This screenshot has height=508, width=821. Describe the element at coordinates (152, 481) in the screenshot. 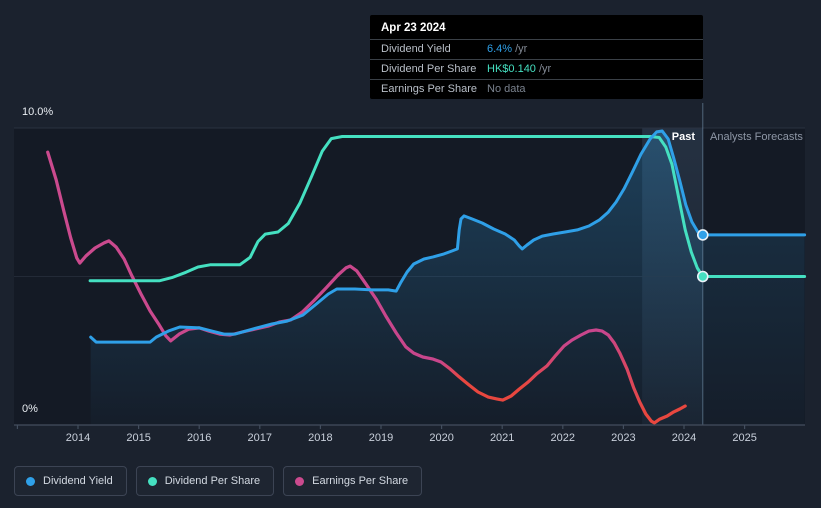

I see `dividend-per-share-dot-icon` at that location.